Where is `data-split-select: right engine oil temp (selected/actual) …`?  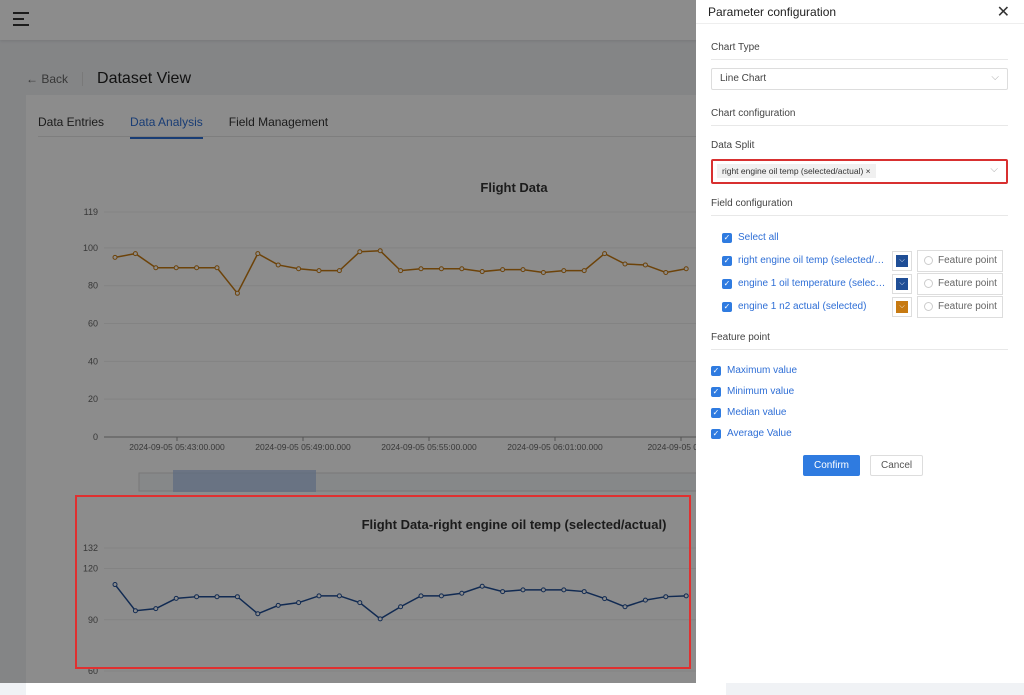
data-split-select: right engine oil temp (selected/actual) … is located at coordinates (859, 171).